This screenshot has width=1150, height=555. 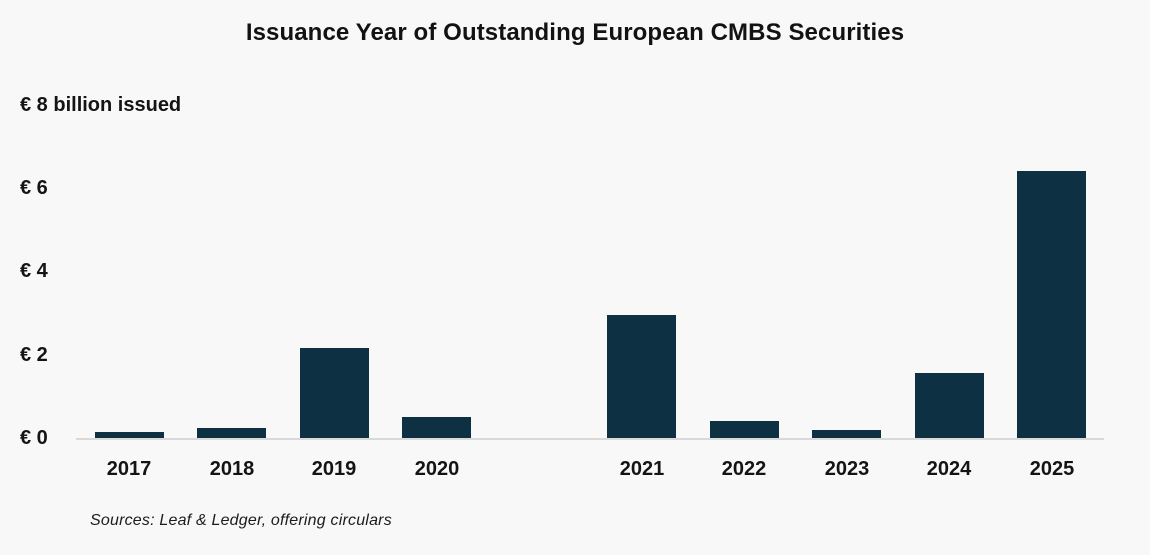 I want to click on bar-2018, so click(x=231, y=433).